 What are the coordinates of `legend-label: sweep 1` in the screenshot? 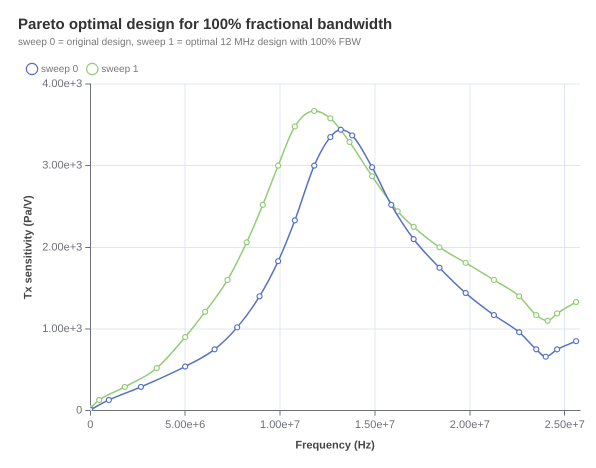 It's located at (120, 69).